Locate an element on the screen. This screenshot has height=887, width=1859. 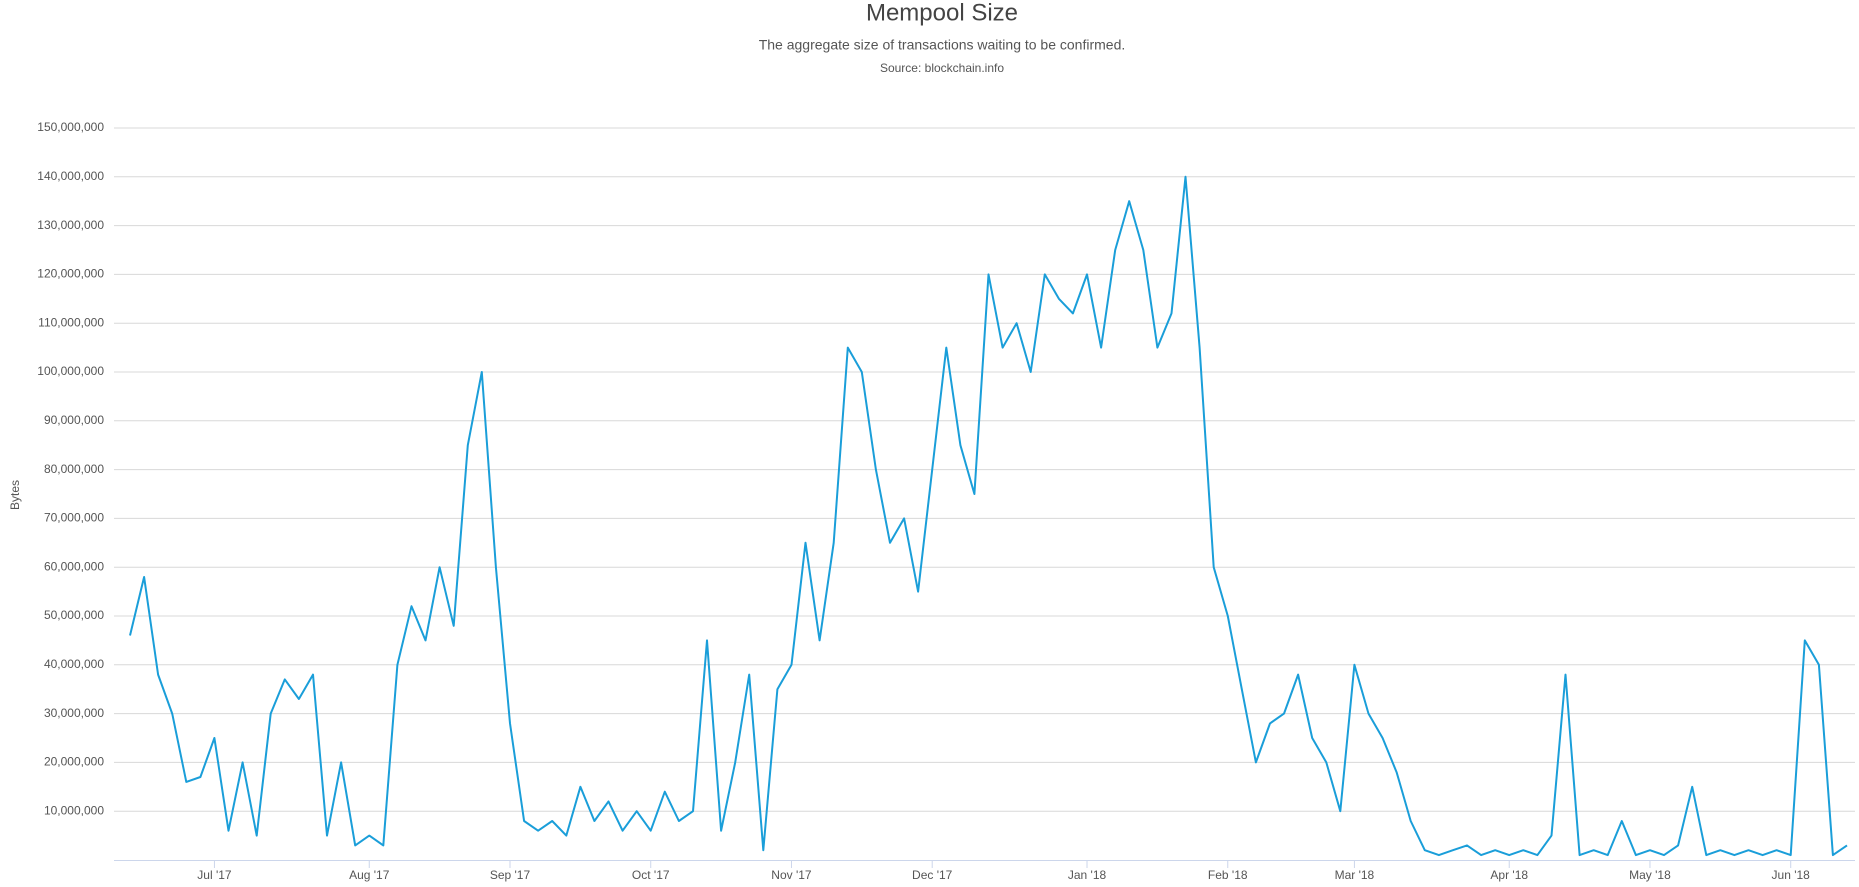
chart-title: Mempool Size is located at coordinates (942, 13).